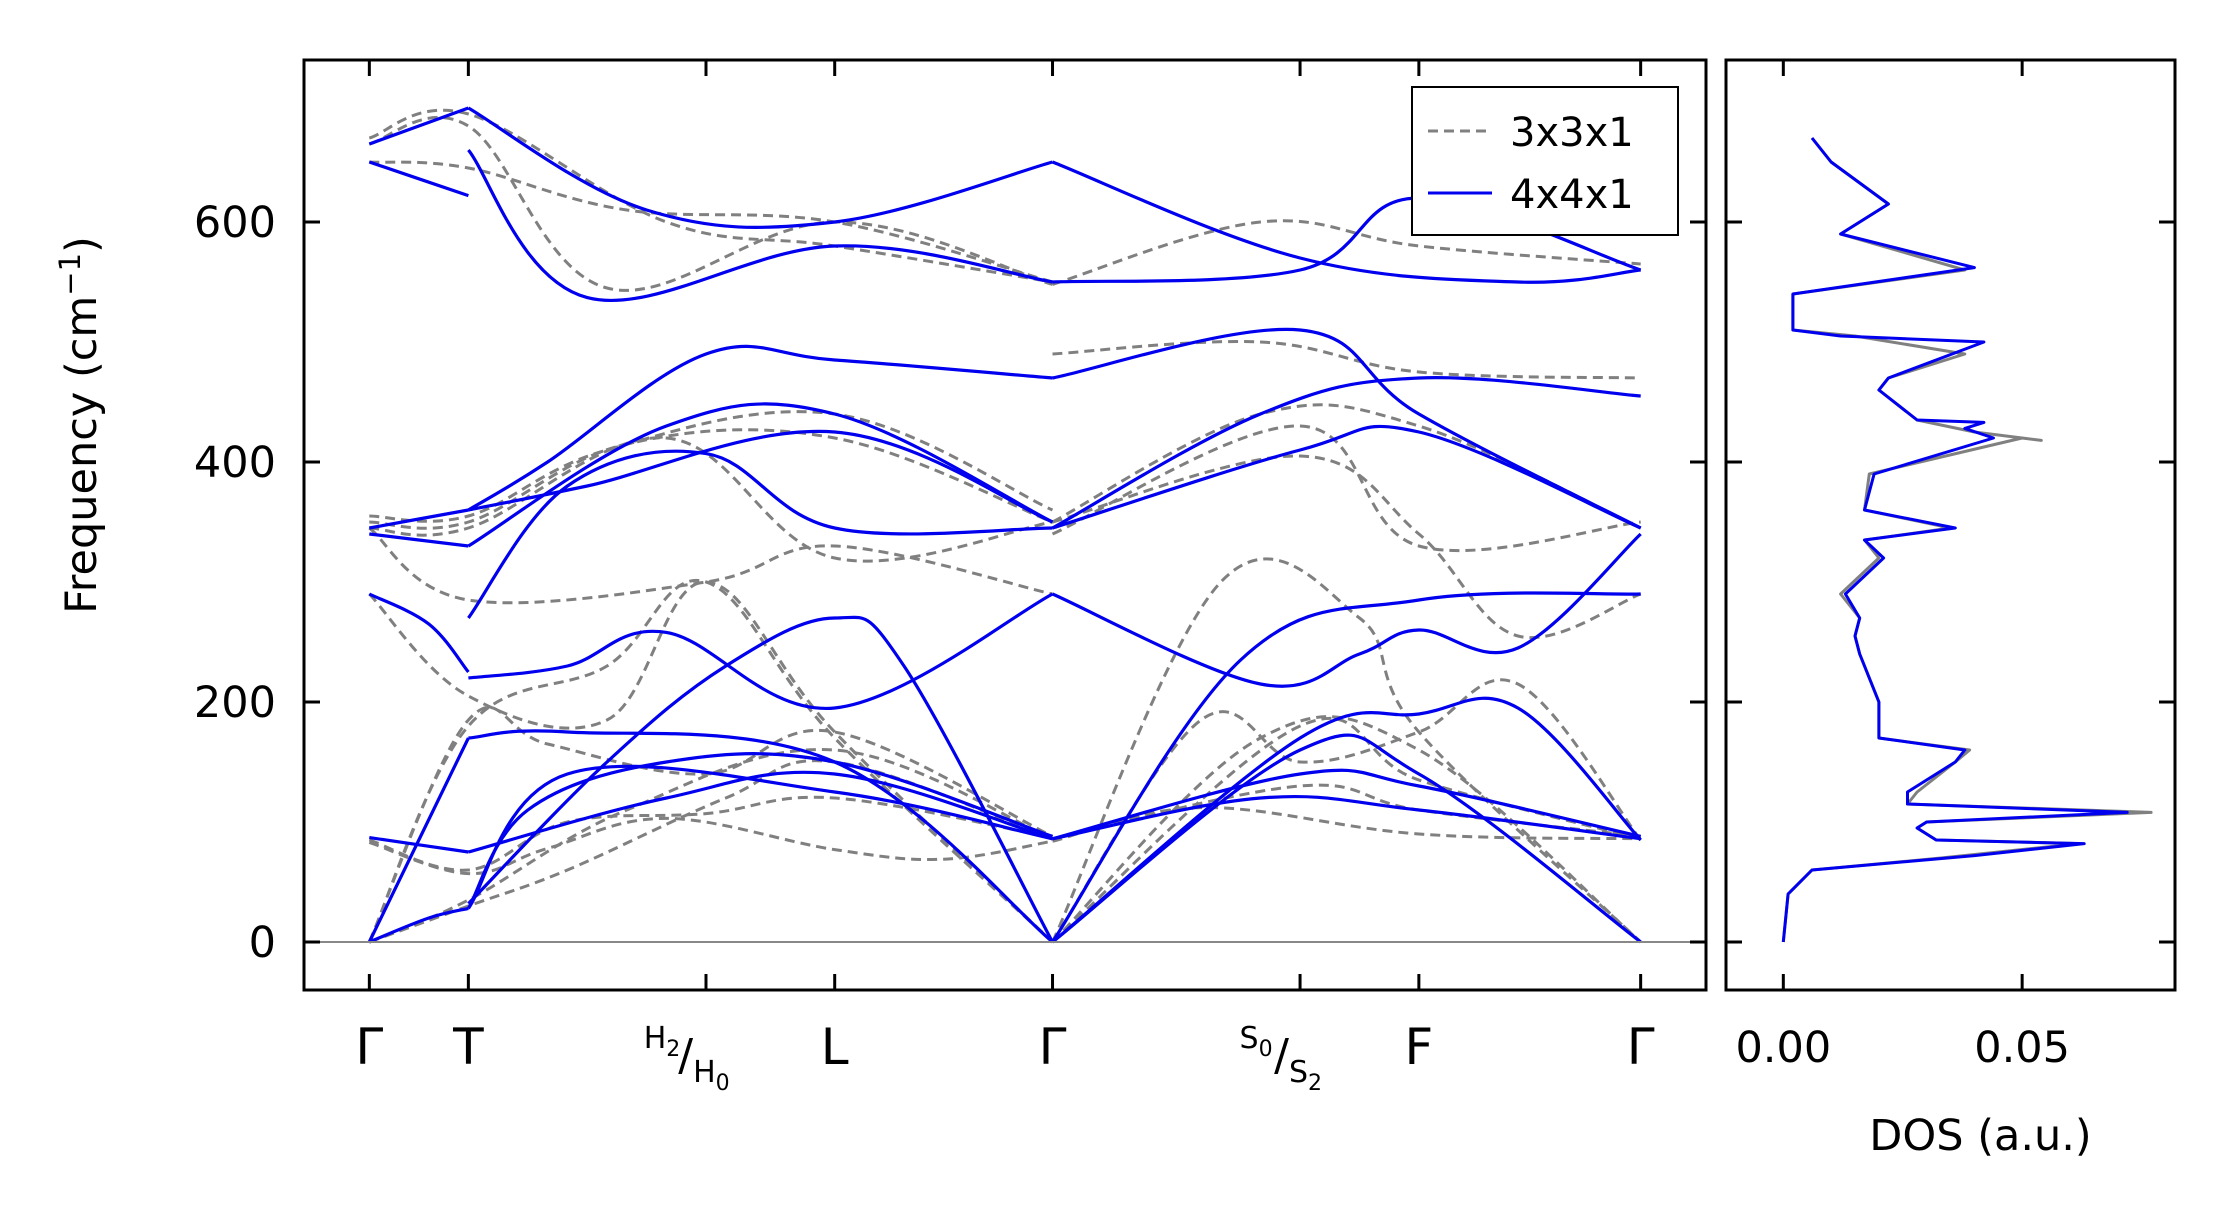 The height and width of the screenshot is (1220, 2222). What do you see at coordinates (262, 943) in the screenshot?
I see `y-tick-label: 0` at bounding box center [262, 943].